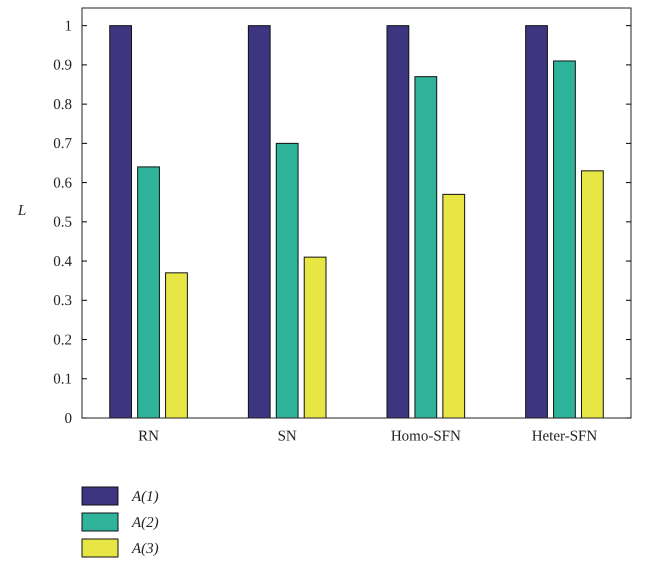 Image resolution: width=647 pixels, height=567 pixels. Describe the element at coordinates (145, 523) in the screenshot. I see `legend-label: A(2)` at that location.